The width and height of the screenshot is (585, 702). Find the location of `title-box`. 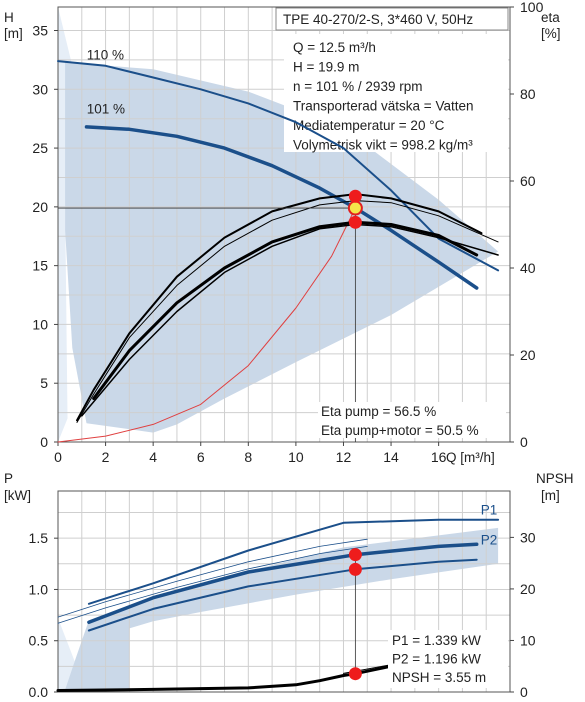

title-box is located at coordinates (392, 19).